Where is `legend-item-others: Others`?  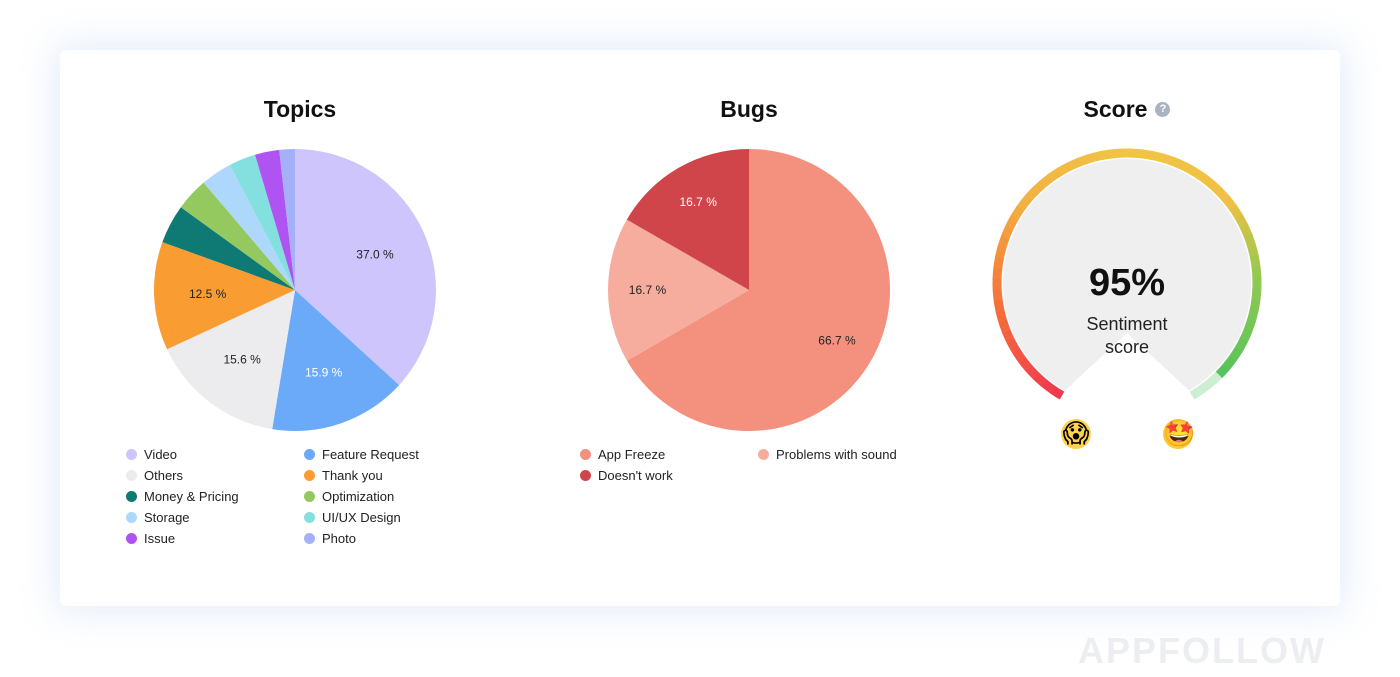
legend-item-others: Others is located at coordinates (205, 475).